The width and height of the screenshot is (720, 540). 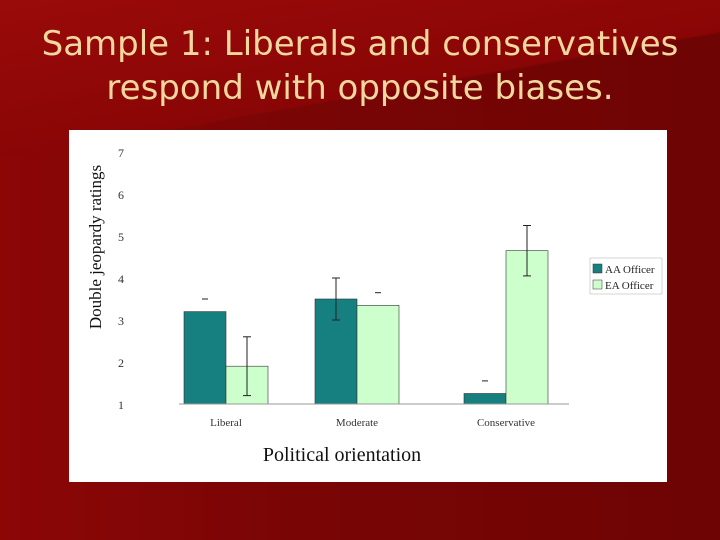 What do you see at coordinates (485, 399) in the screenshot?
I see `bar-aa-conservative` at bounding box center [485, 399].